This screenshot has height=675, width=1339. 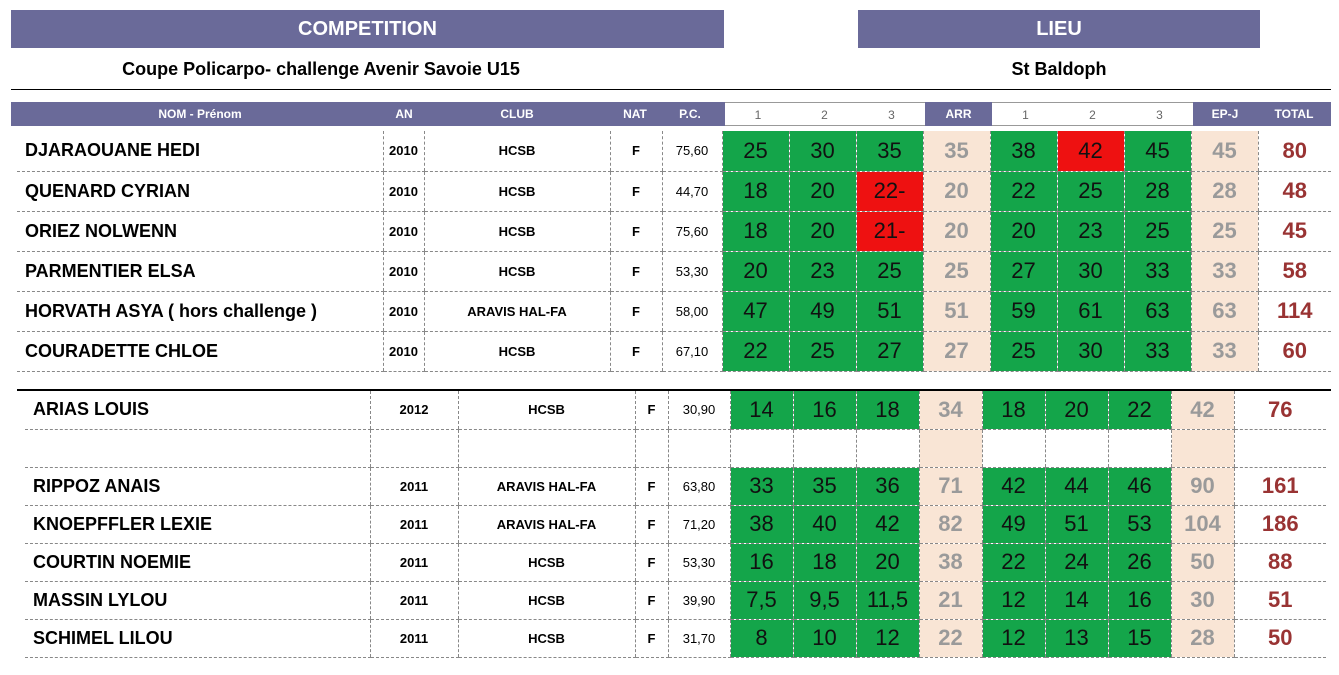 I want to click on body-weight: 63,80, so click(x=698, y=486).